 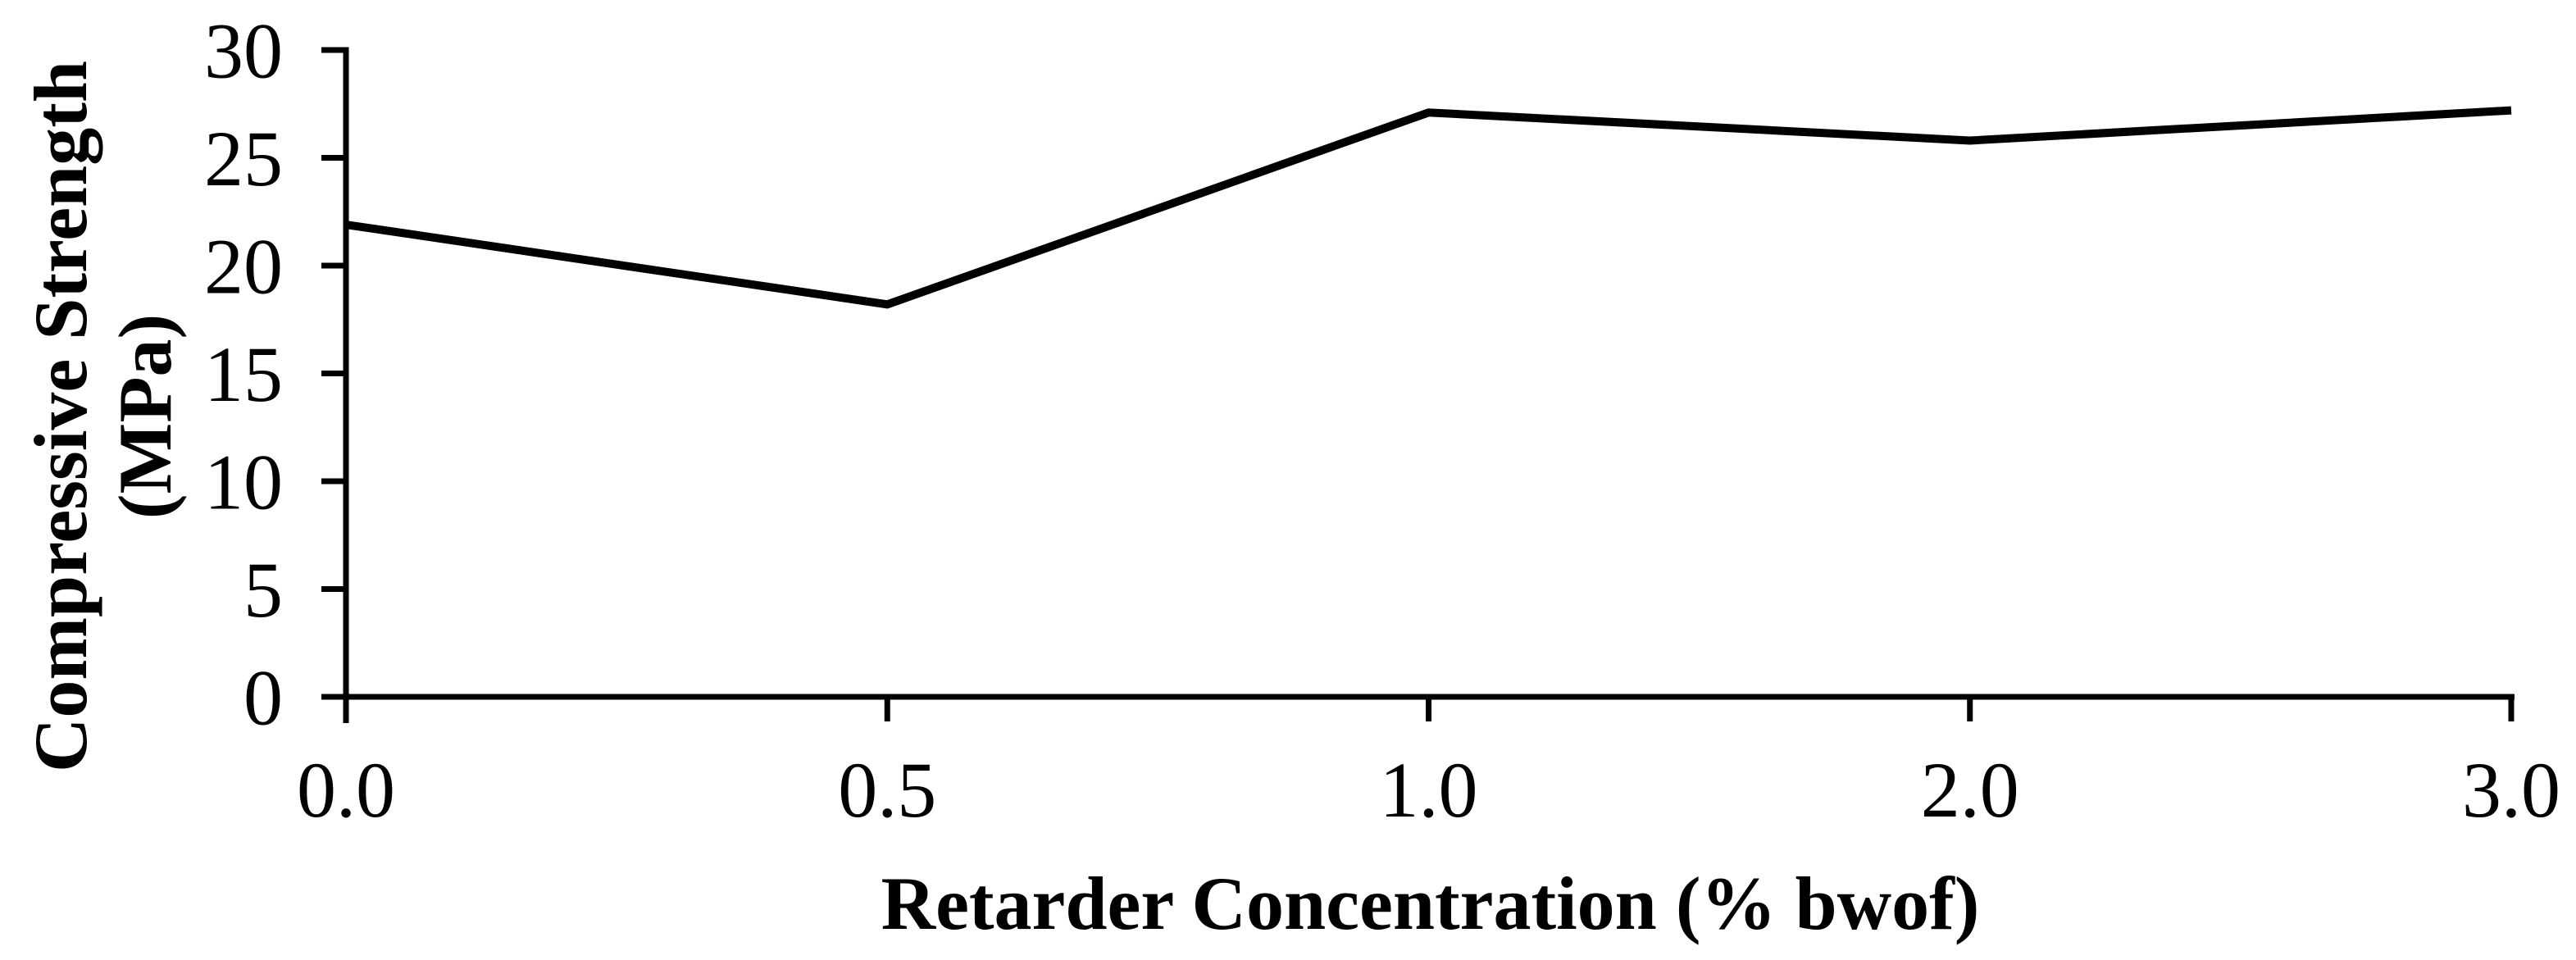 I want to click on x-tick-label: 0.5, so click(x=887, y=790).